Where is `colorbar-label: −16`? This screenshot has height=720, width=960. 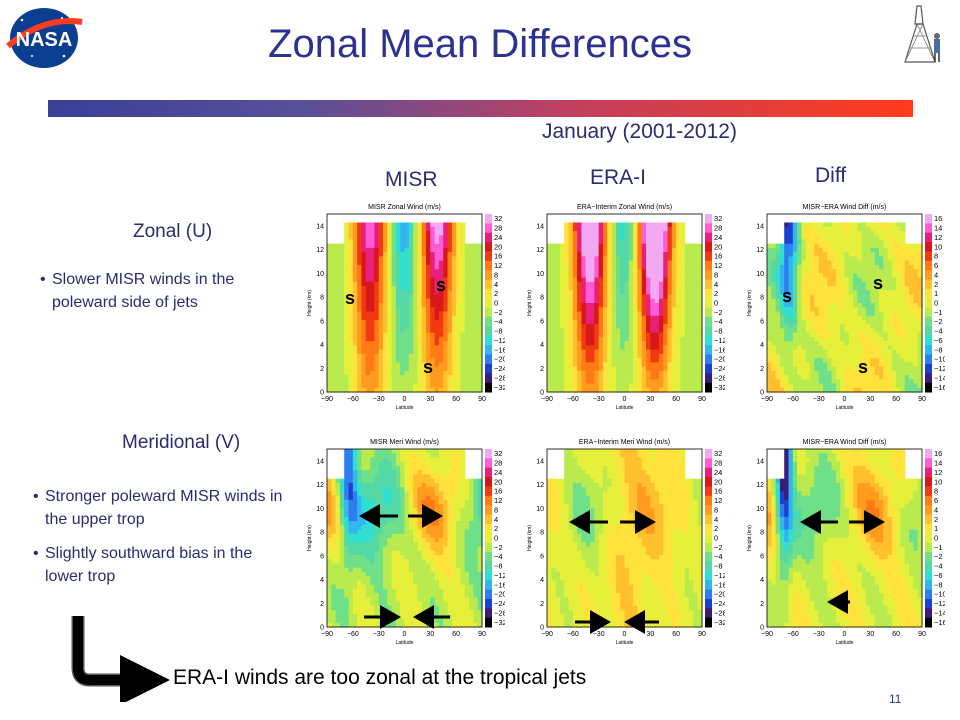 colorbar-label: −16 is located at coordinates (499, 349).